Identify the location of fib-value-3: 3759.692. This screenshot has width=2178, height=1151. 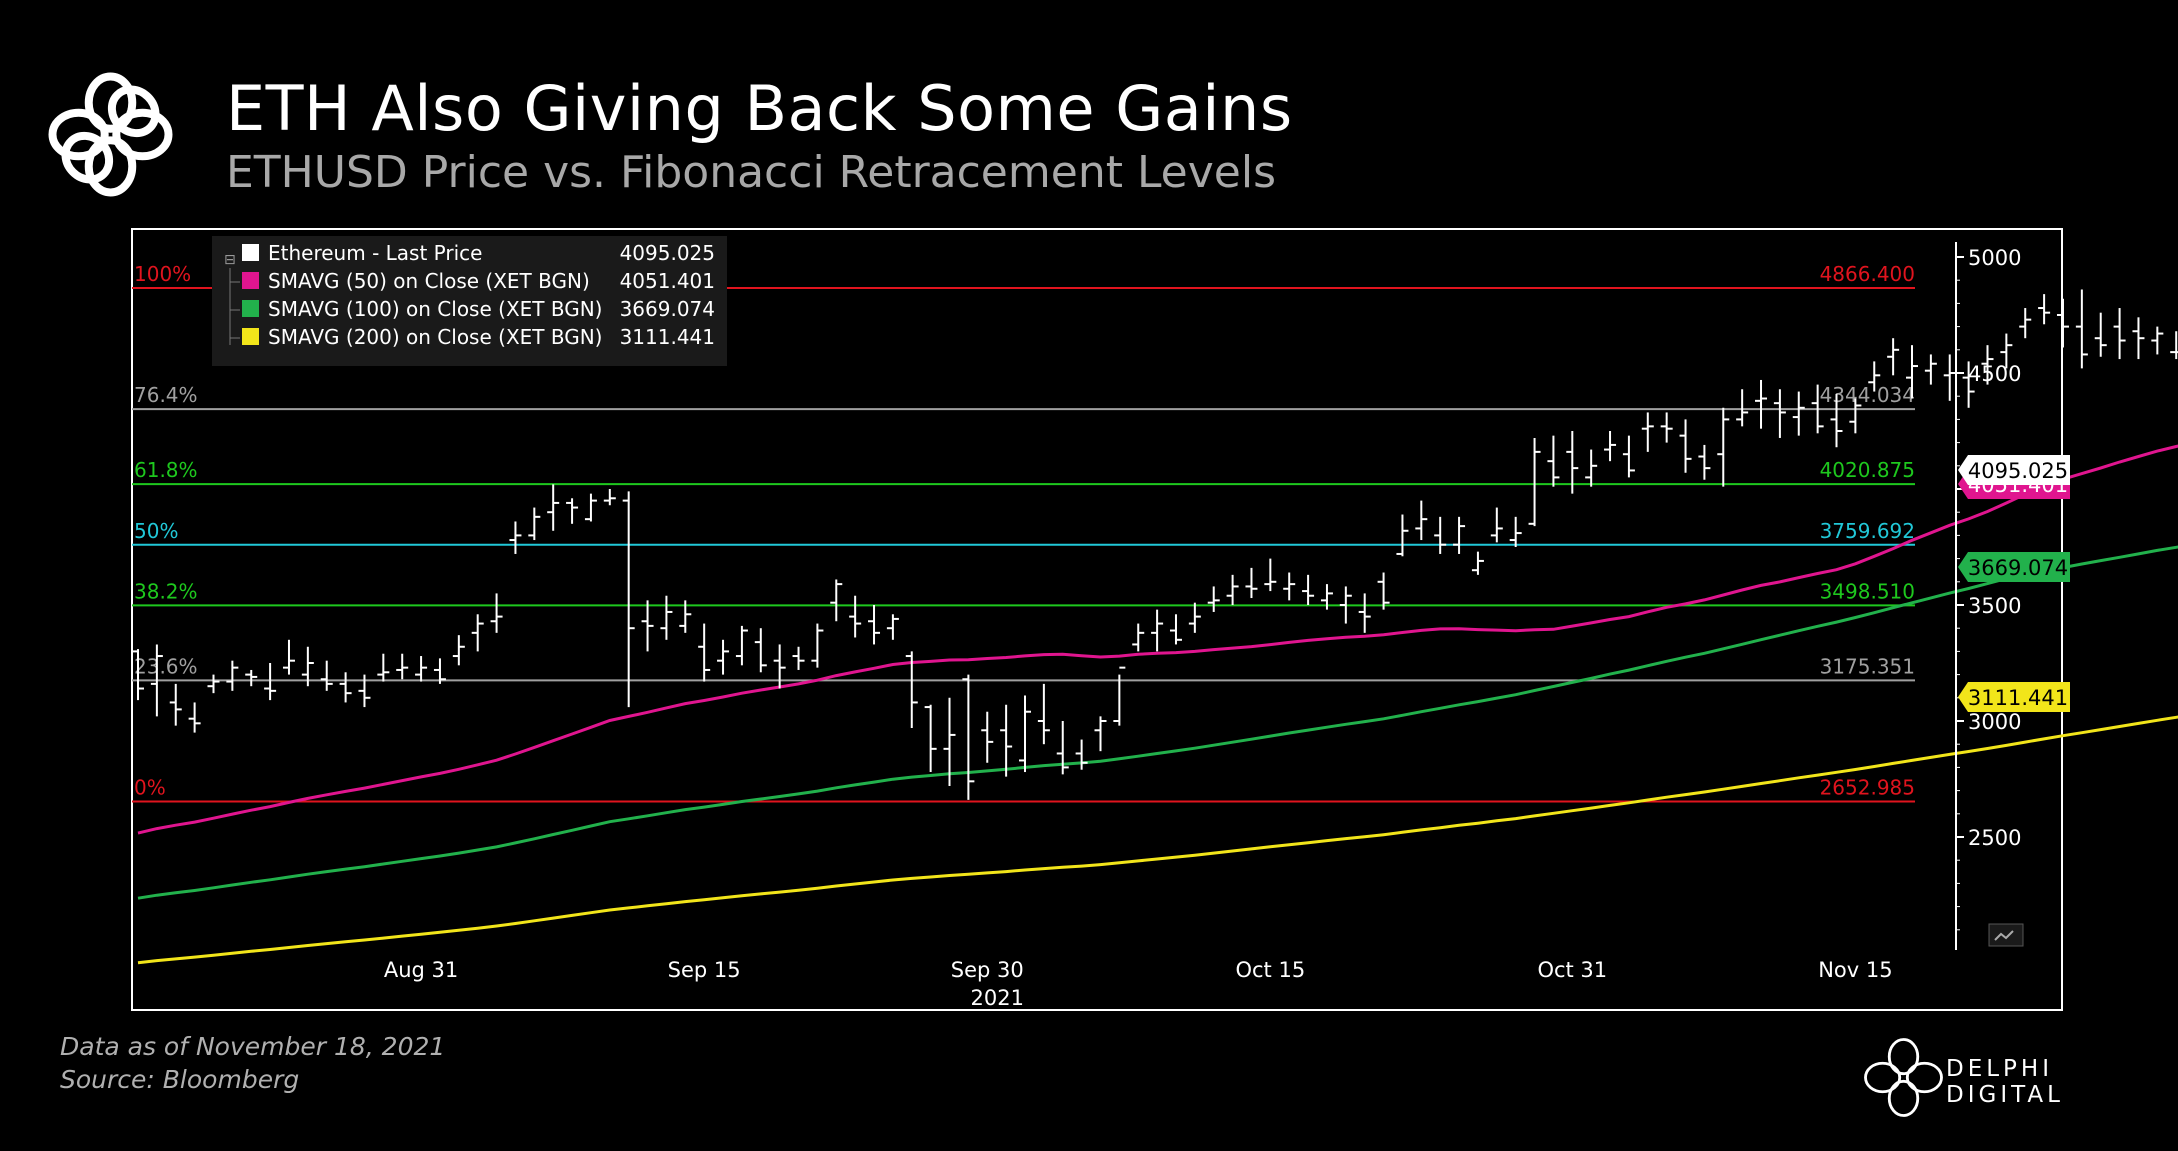
(1867, 531).